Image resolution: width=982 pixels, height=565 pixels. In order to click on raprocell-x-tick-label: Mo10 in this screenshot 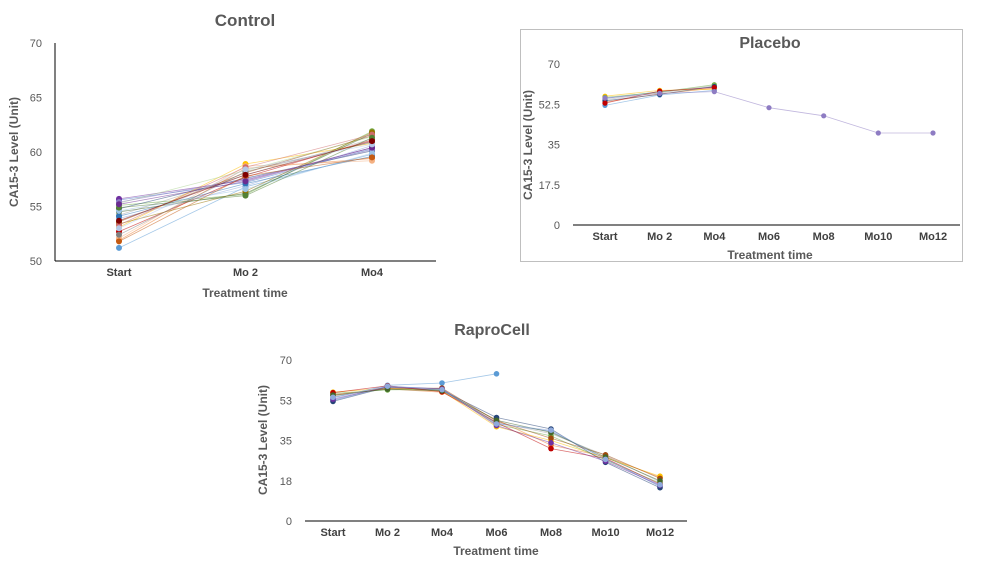, I will do `click(605, 533)`.